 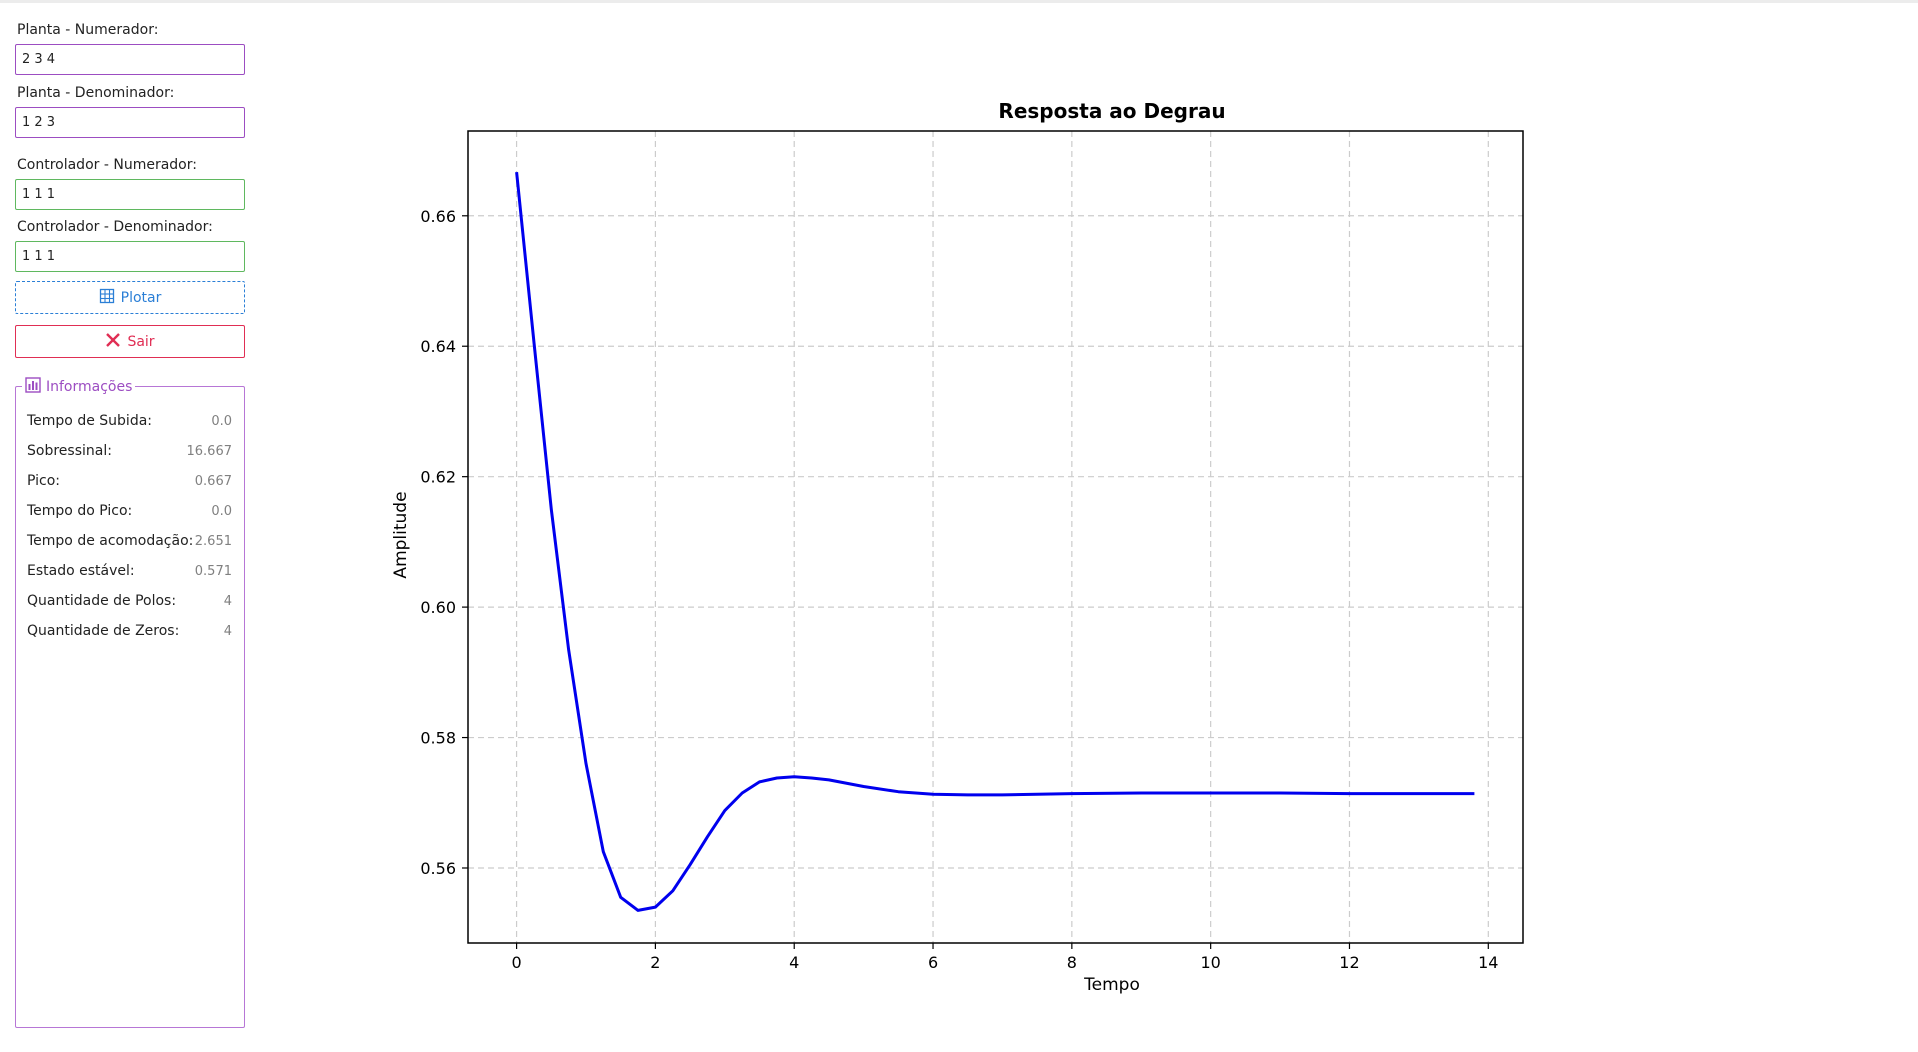 I want to click on x-tick-label: 0, so click(x=516, y=962).